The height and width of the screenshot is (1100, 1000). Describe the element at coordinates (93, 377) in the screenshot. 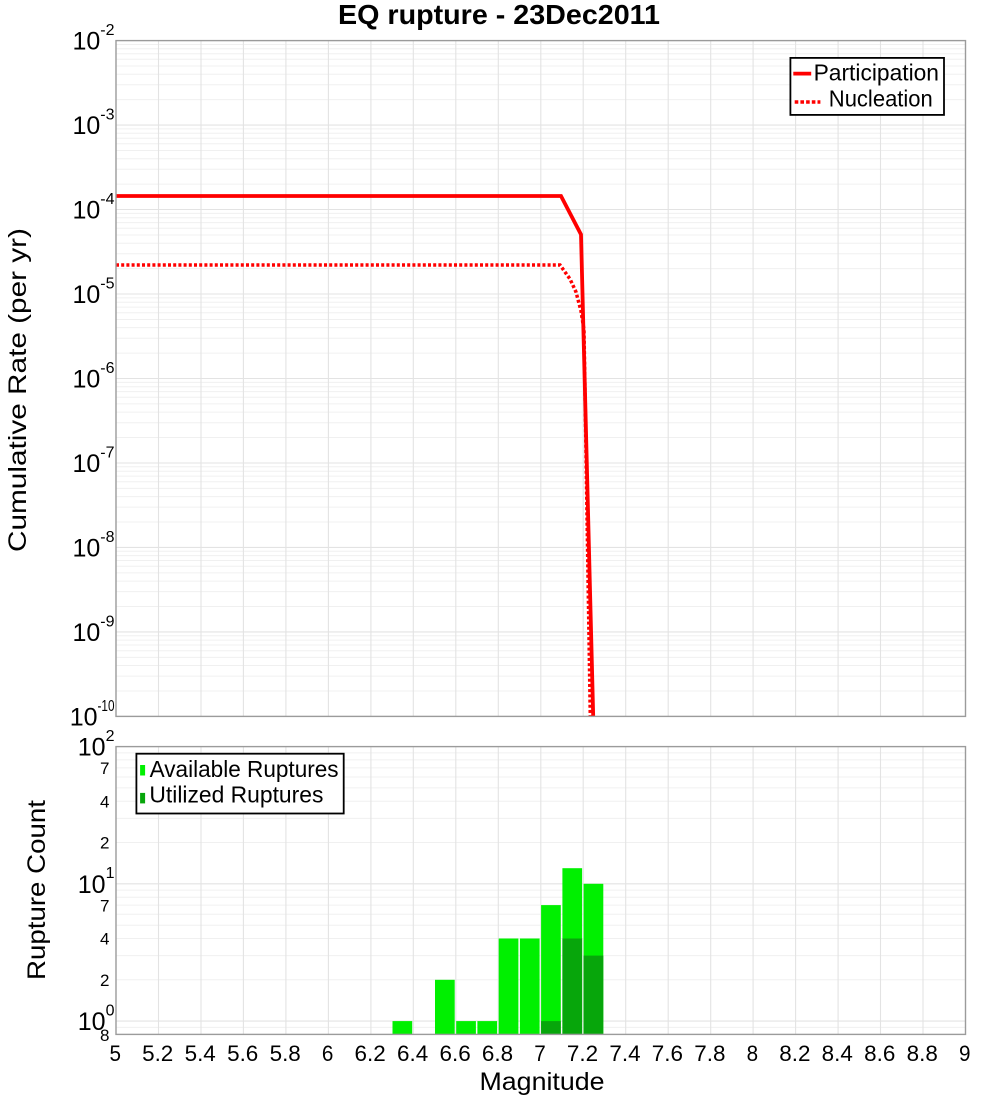

I see `svg-text: 10⁻⁶` at that location.